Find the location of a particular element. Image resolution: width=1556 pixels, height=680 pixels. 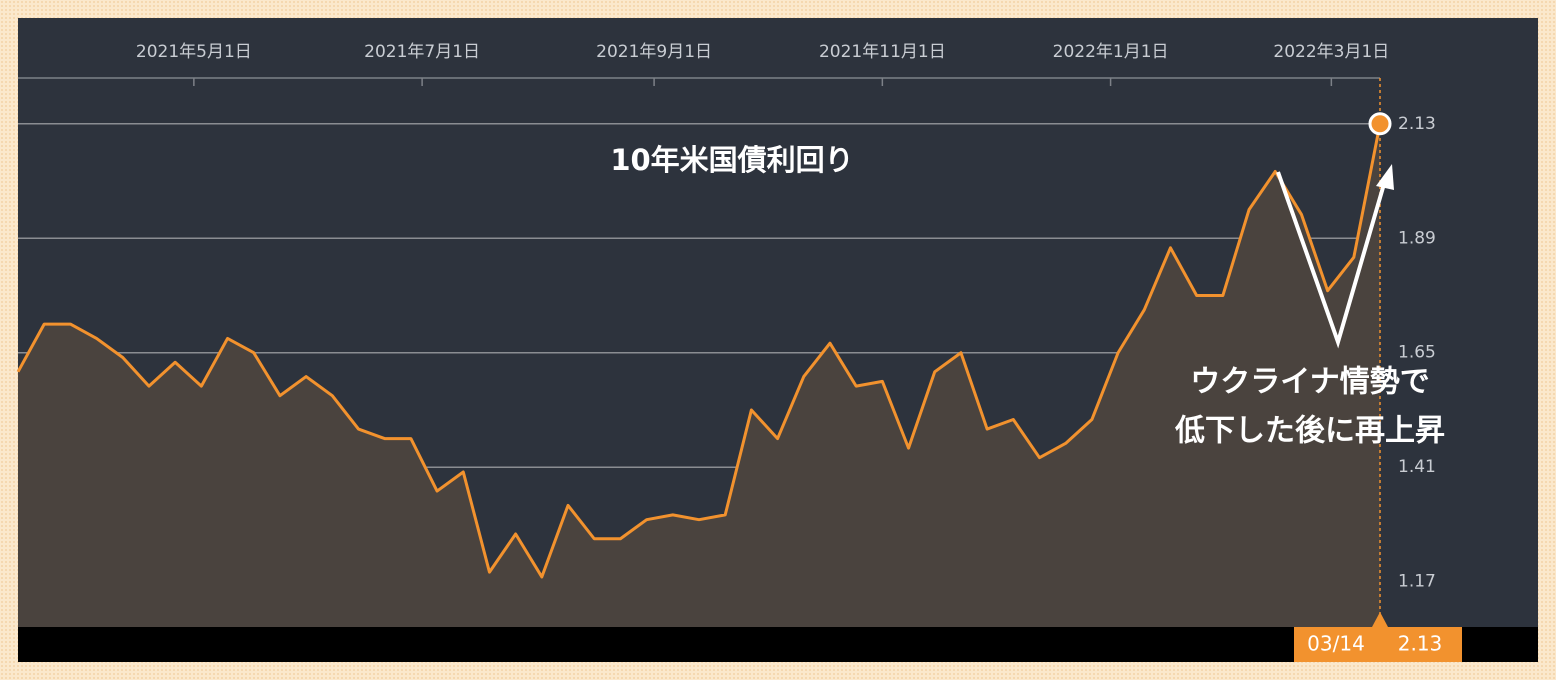

y-tick-label: 1.17 is located at coordinates (1417, 582).